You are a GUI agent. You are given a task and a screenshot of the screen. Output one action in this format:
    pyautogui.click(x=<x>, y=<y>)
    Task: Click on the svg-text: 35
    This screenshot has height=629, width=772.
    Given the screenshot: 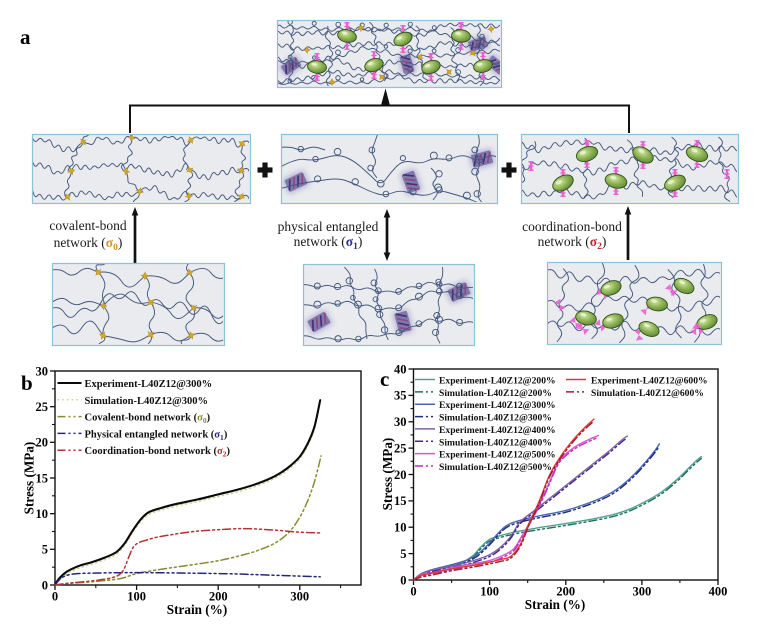 What is the action you would take?
    pyautogui.click(x=400, y=396)
    